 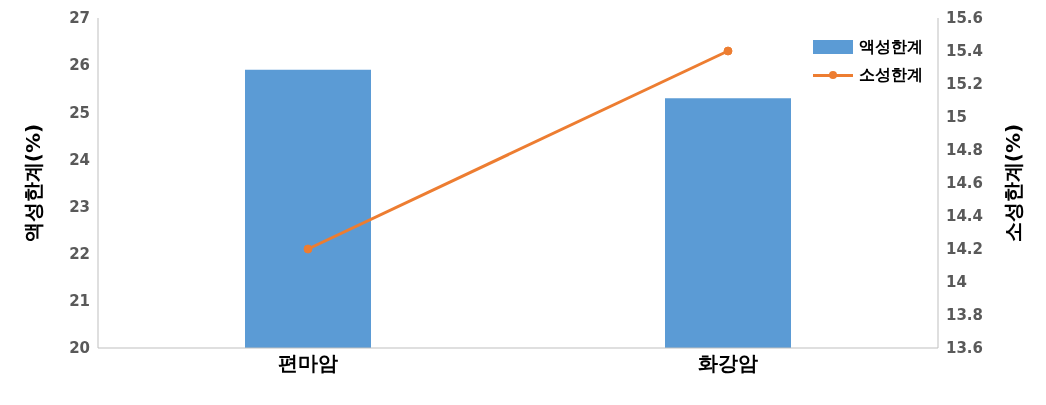 I want to click on y2-tick-label: 14.2, so click(x=965, y=249).